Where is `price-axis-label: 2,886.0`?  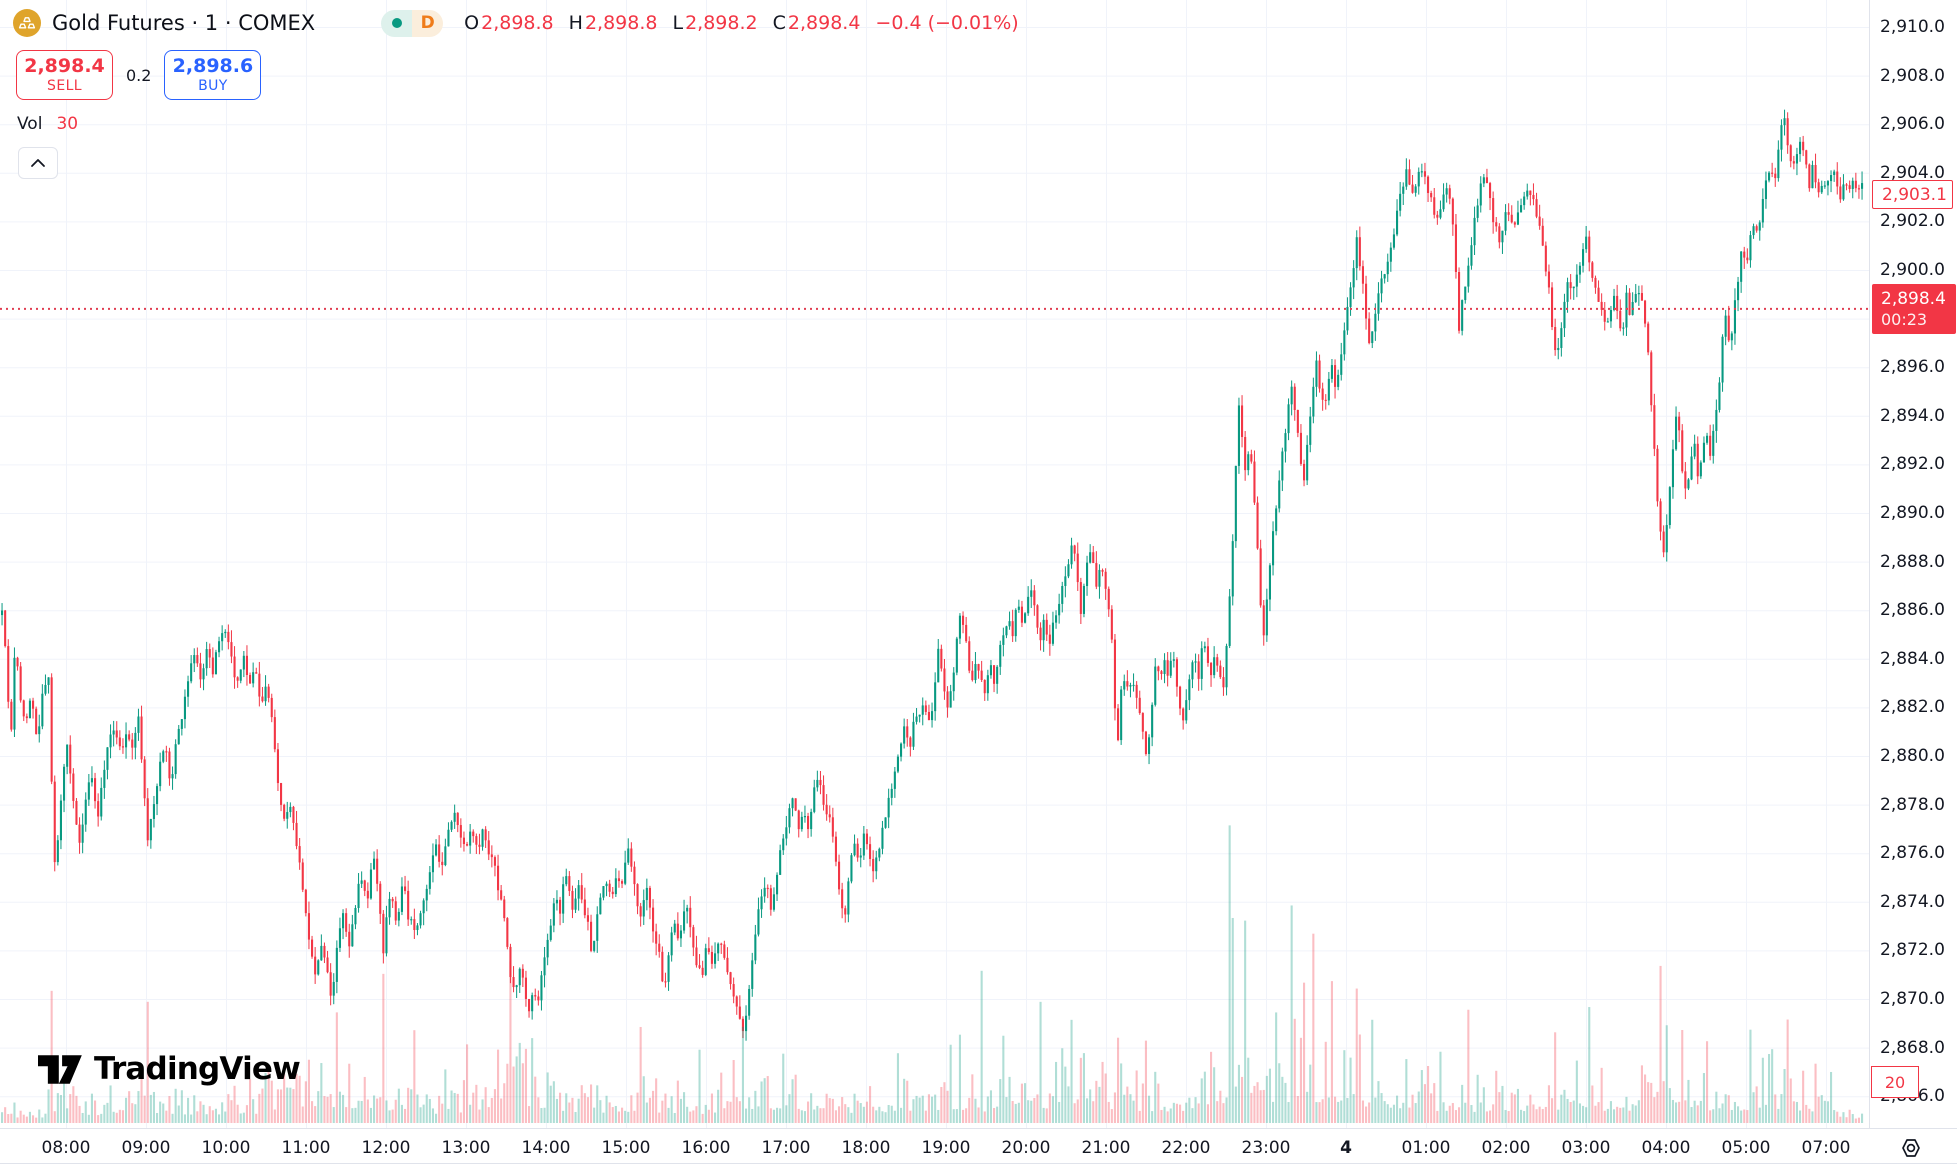
price-axis-label: 2,886.0 is located at coordinates (1912, 610).